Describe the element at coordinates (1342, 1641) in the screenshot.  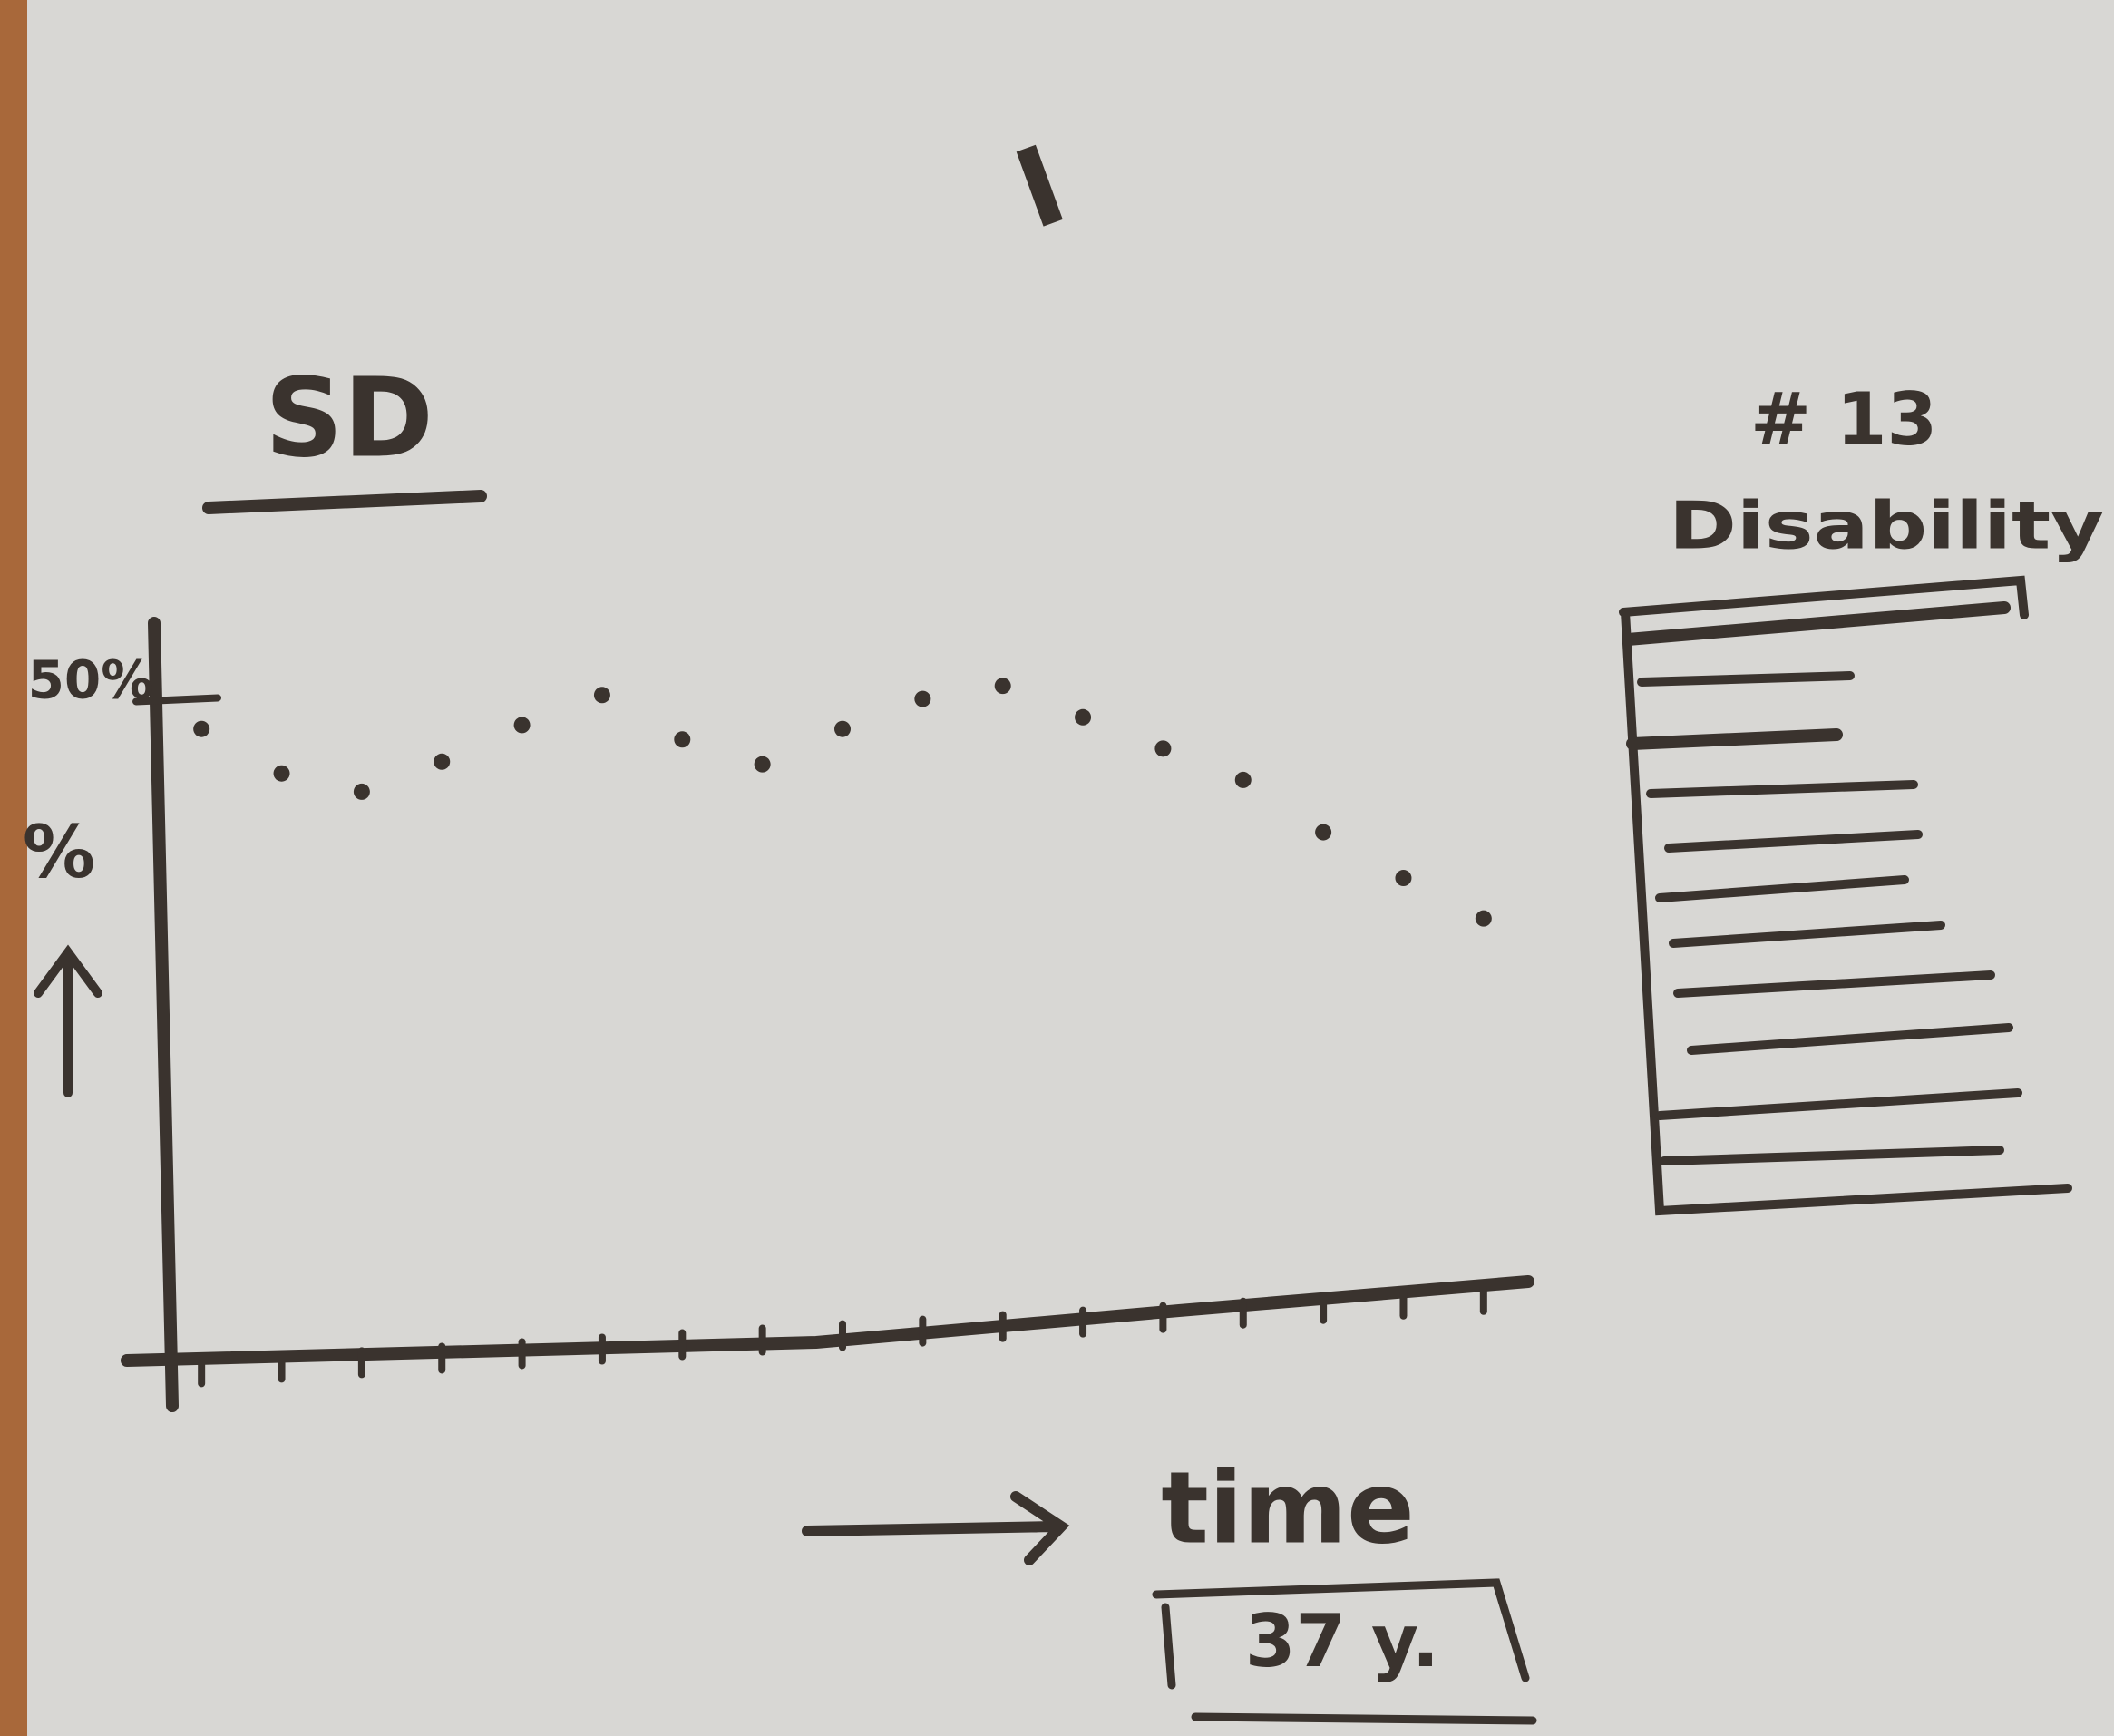
I see `time-value: 37 y.` at that location.